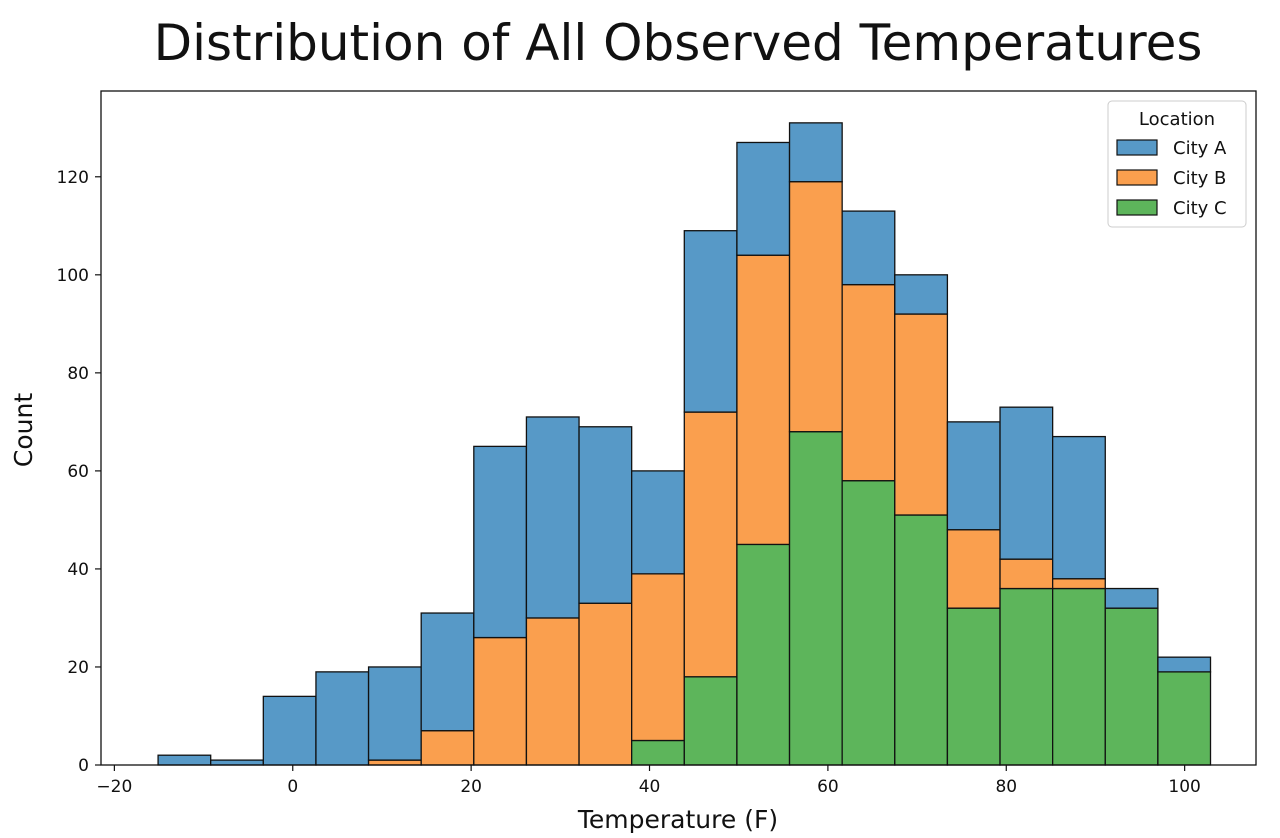  I want to click on y-tick-label: 20, so click(78, 668).